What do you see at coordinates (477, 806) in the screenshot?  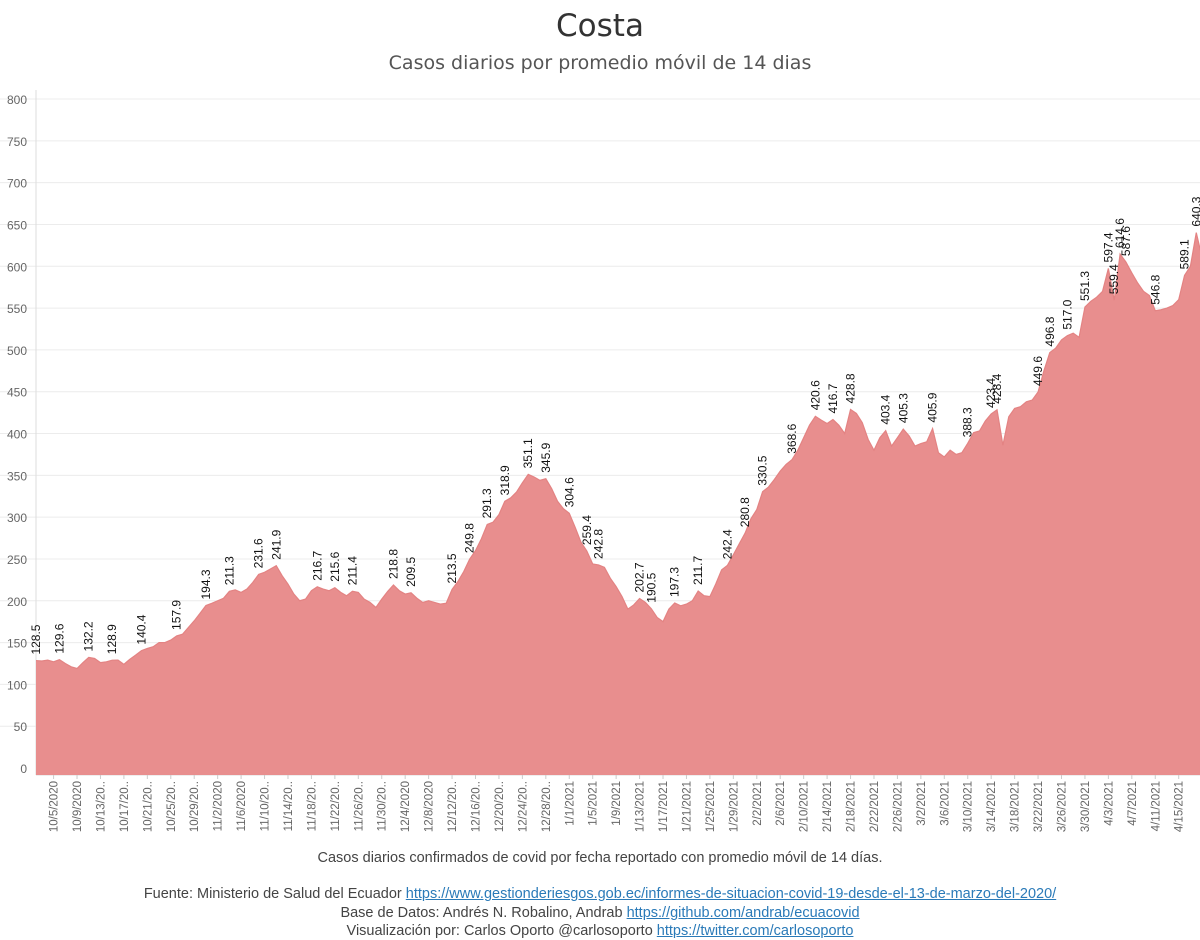 I see `x-tick-label: 12/16/20..` at bounding box center [477, 806].